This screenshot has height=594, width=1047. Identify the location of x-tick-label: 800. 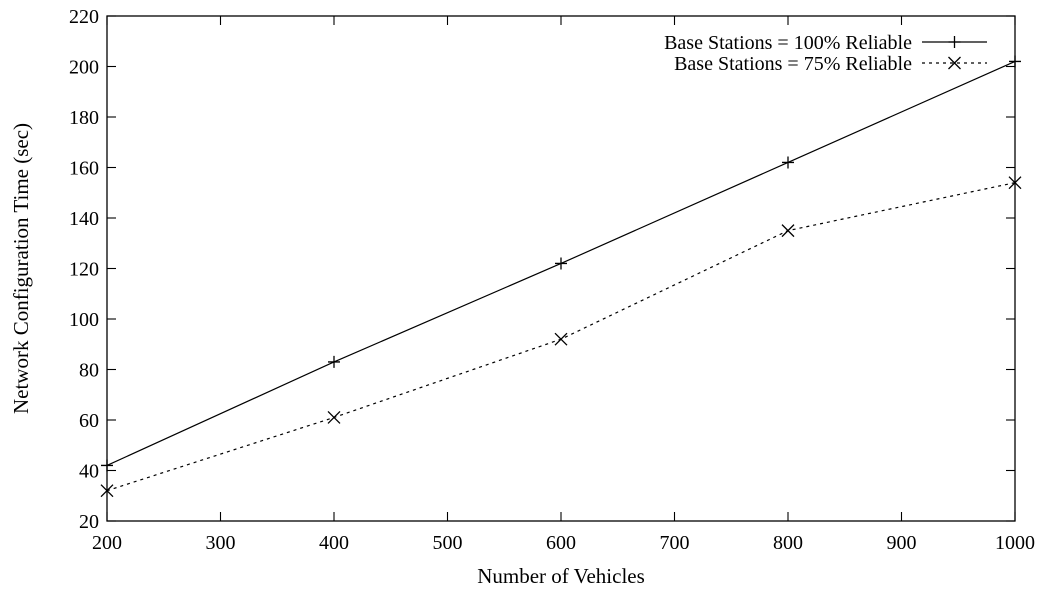
(788, 543).